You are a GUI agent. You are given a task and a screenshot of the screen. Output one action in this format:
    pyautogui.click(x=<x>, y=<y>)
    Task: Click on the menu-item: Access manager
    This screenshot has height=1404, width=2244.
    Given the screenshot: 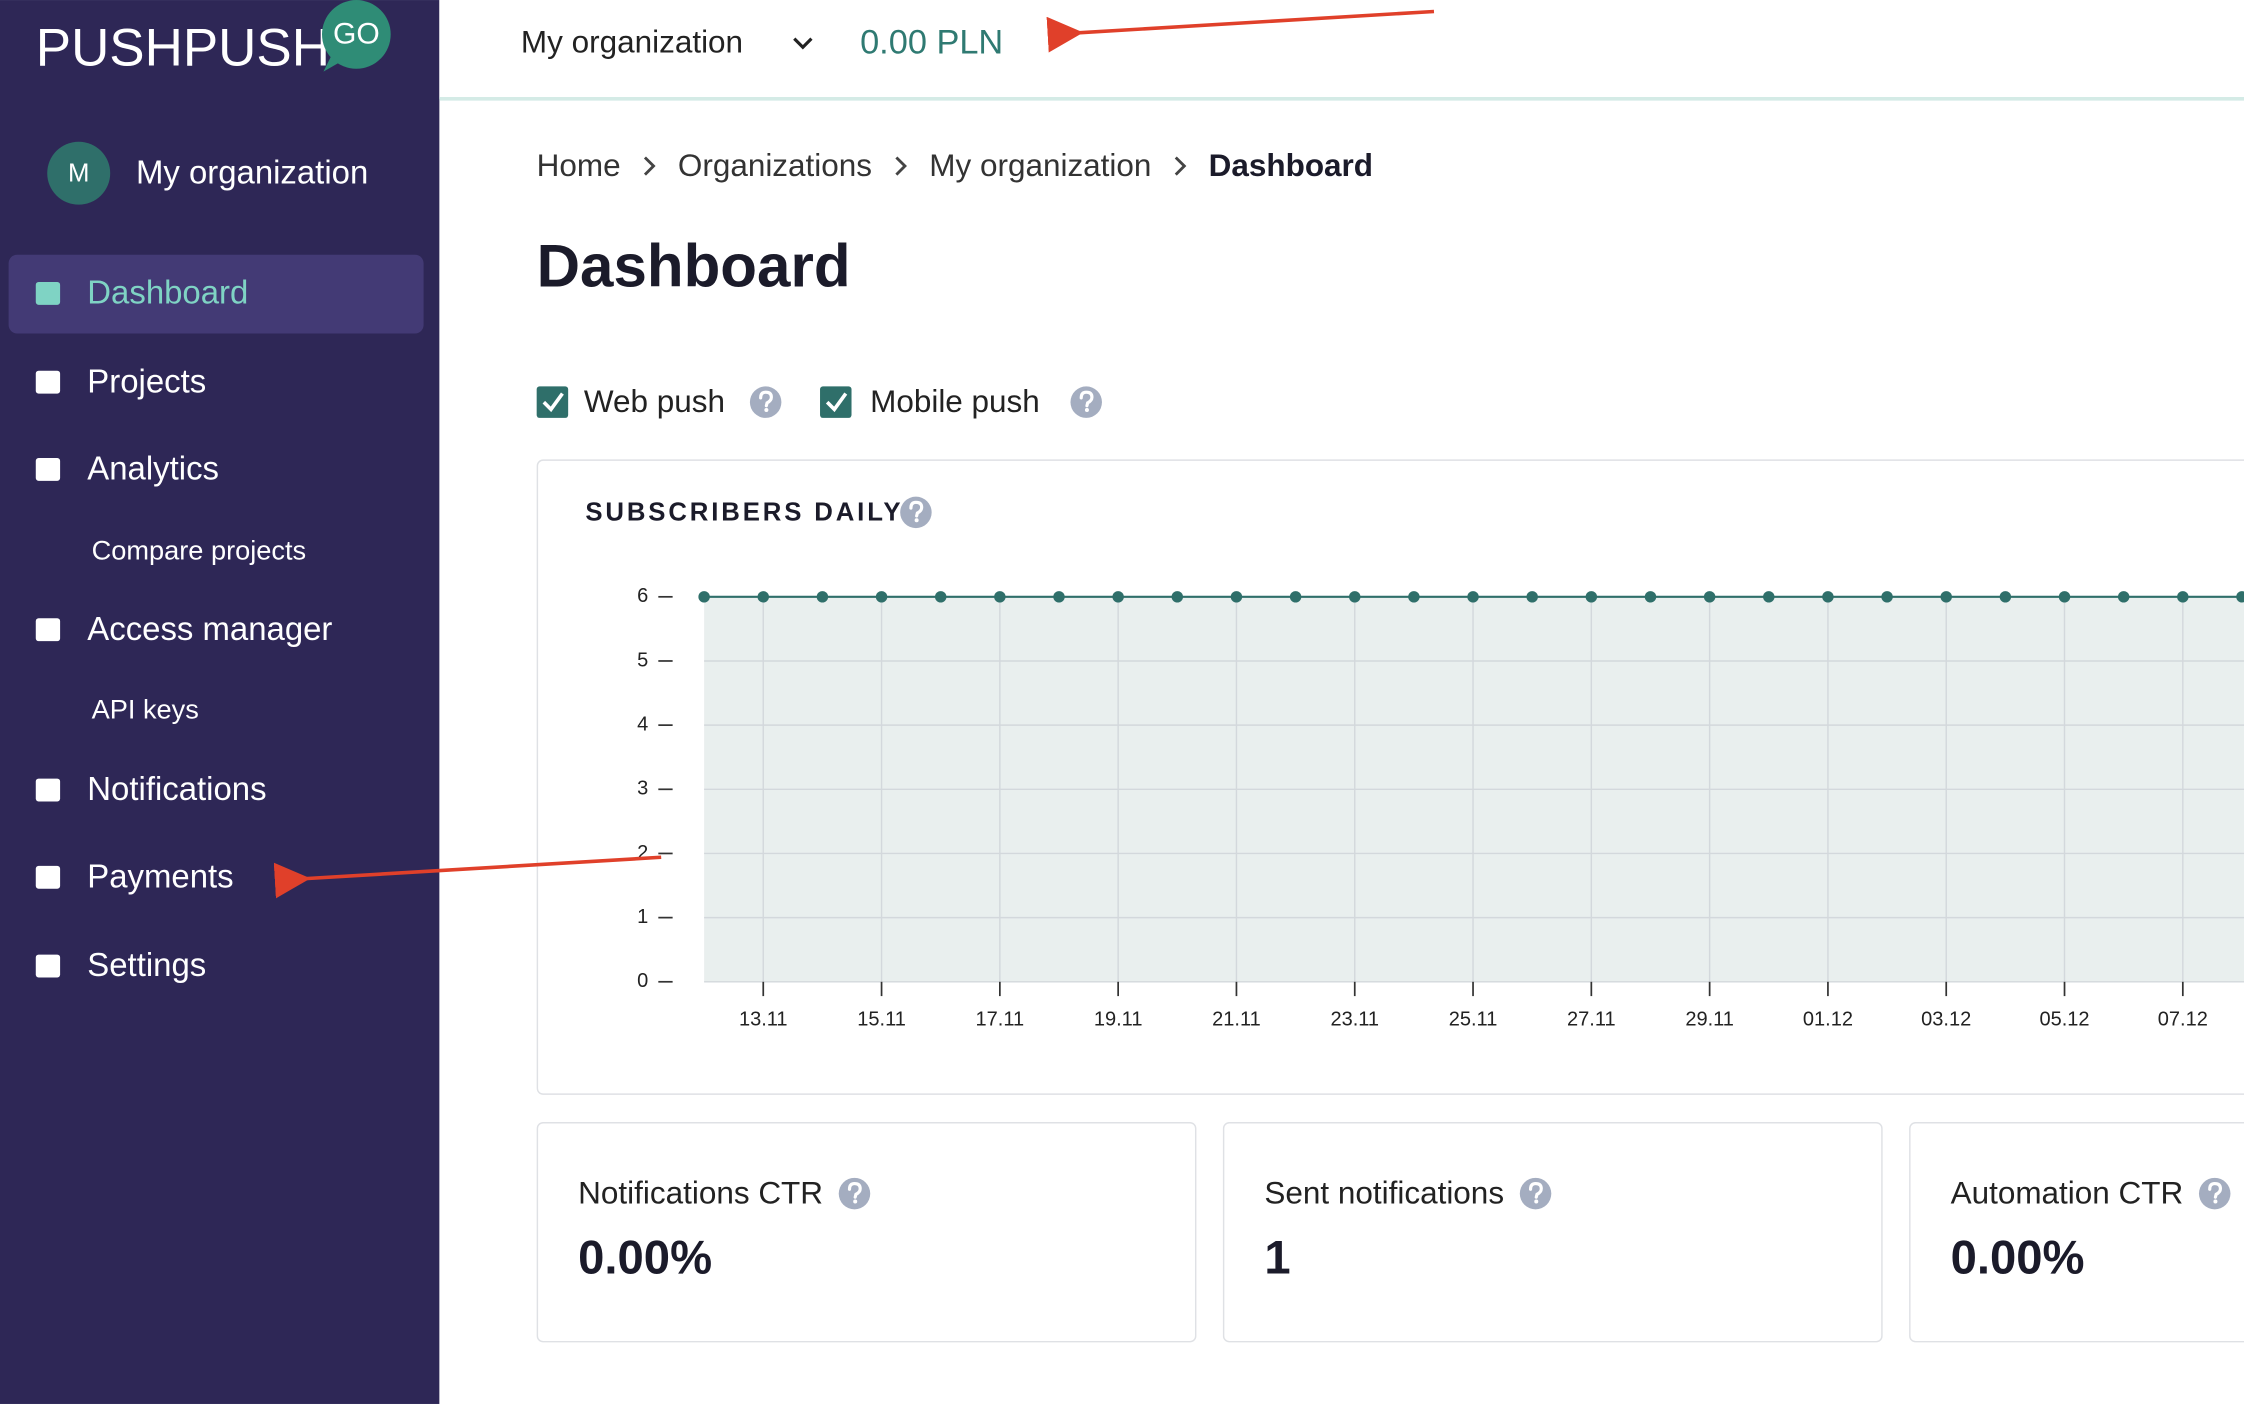 What is the action you would take?
    pyautogui.click(x=209, y=628)
    